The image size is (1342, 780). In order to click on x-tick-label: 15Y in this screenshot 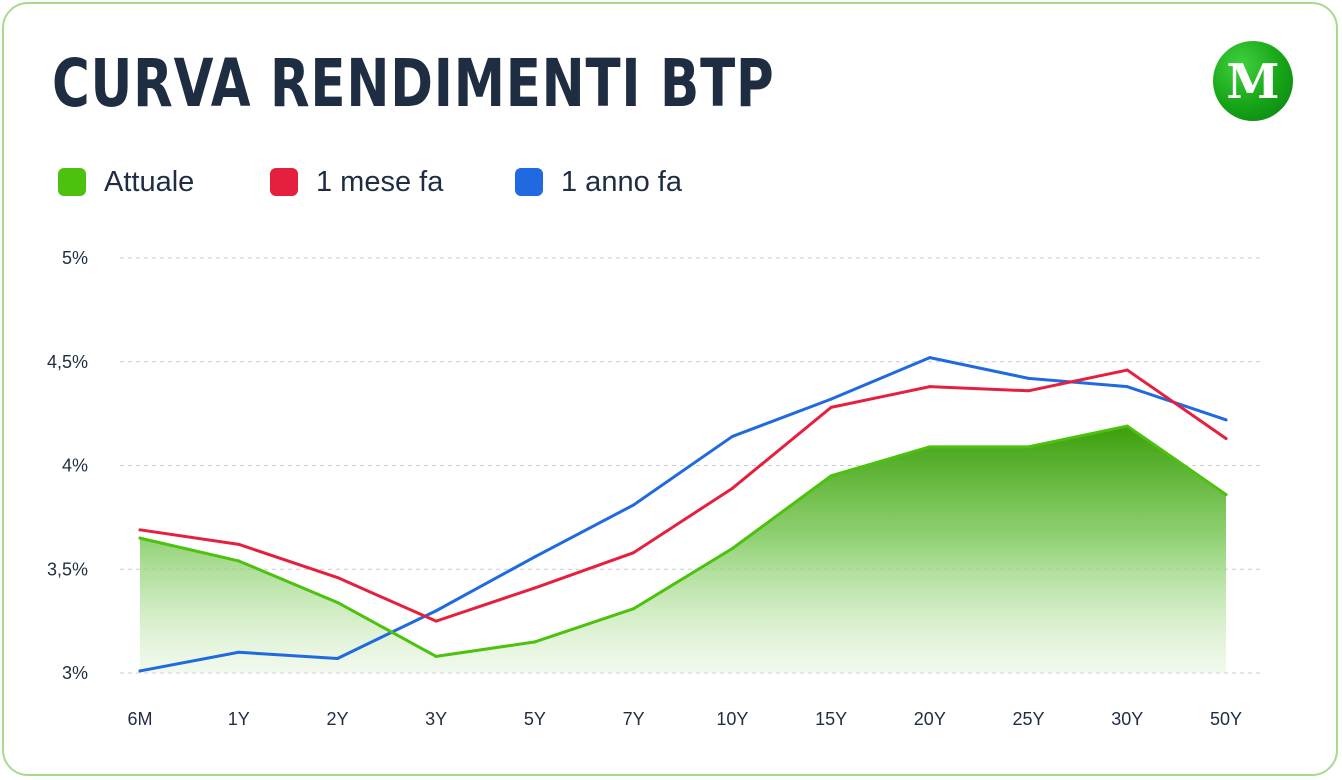, I will do `click(831, 719)`.